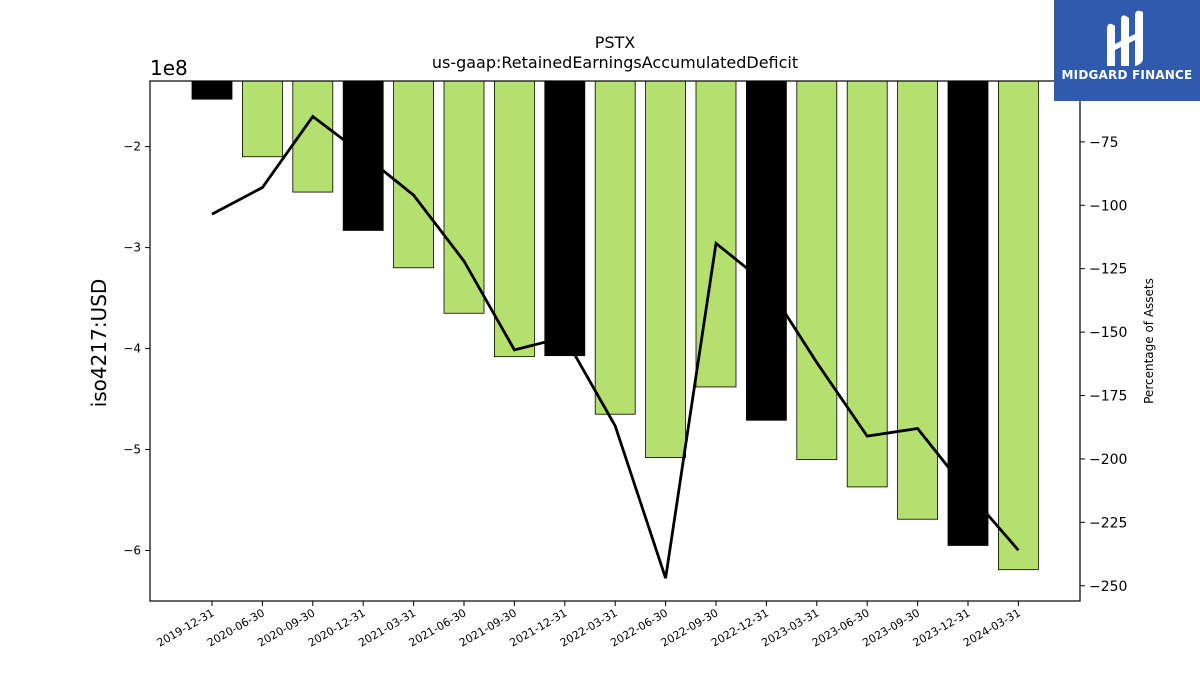  Describe the element at coordinates (169, 68) in the screenshot. I see `y-offset-text: 1e8` at that location.